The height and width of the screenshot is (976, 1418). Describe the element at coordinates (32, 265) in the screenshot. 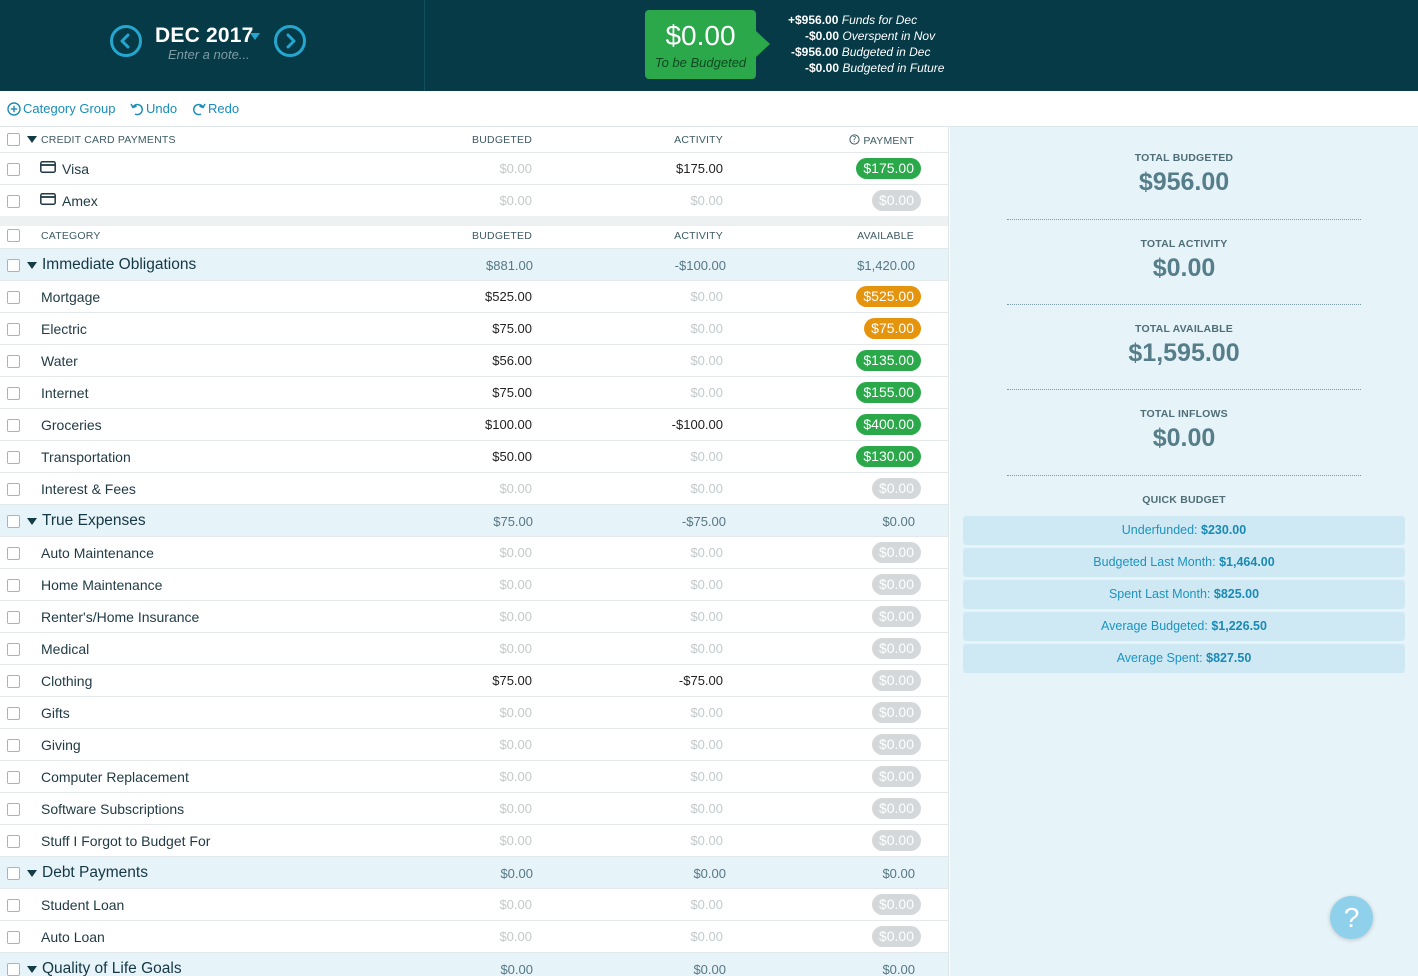

I see `collapse-caret-icon` at that location.